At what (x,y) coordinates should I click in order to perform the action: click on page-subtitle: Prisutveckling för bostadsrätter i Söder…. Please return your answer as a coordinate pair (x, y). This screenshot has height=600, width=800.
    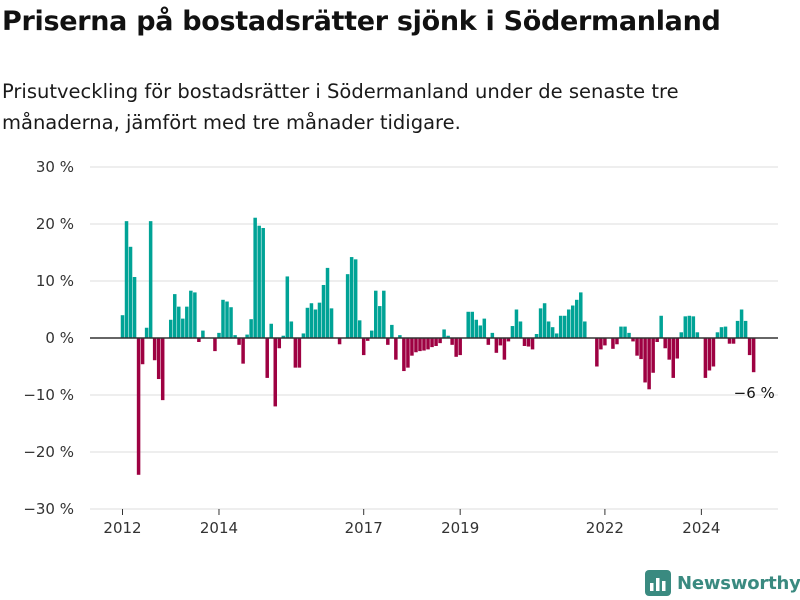
    Looking at the image, I should click on (340, 107).